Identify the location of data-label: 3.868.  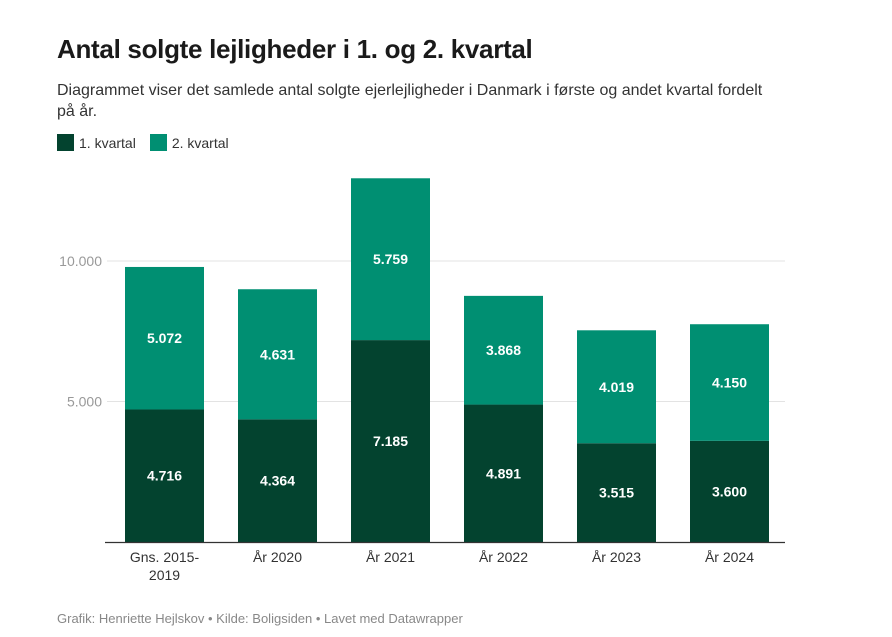
(503, 350).